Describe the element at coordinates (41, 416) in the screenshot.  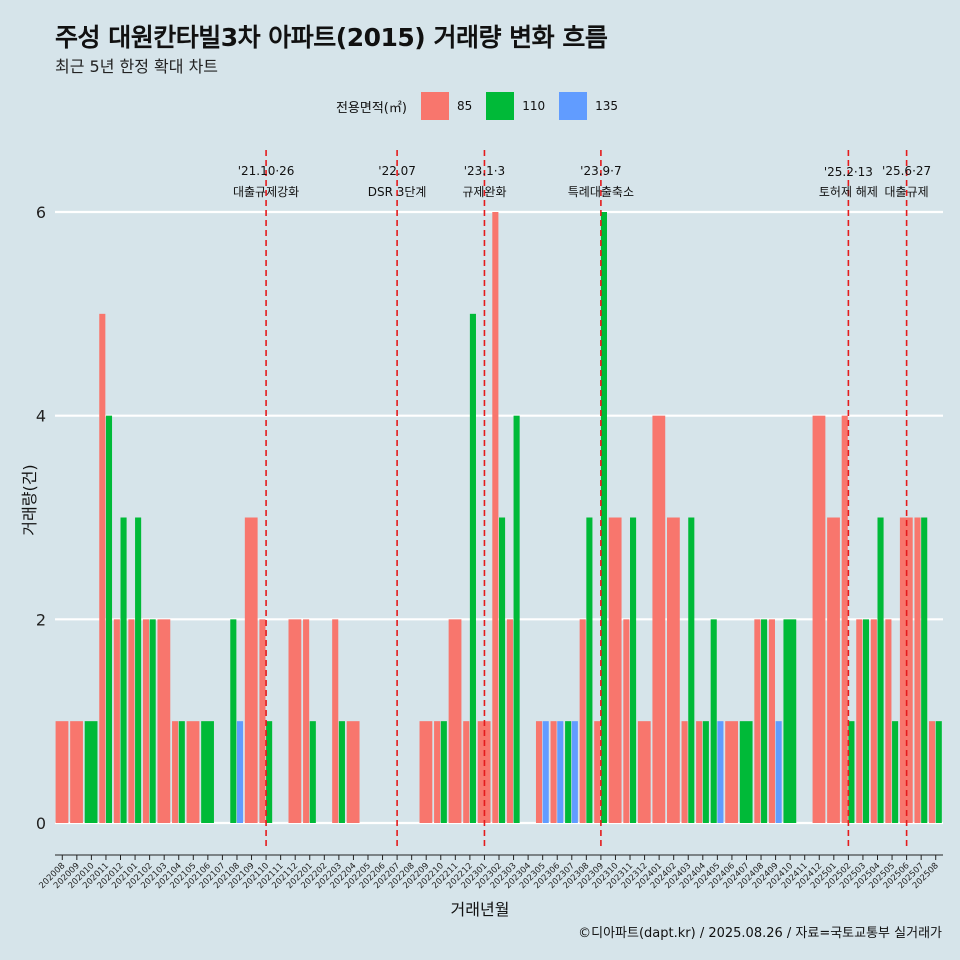
I see `y-tick-label-4: 4` at that location.